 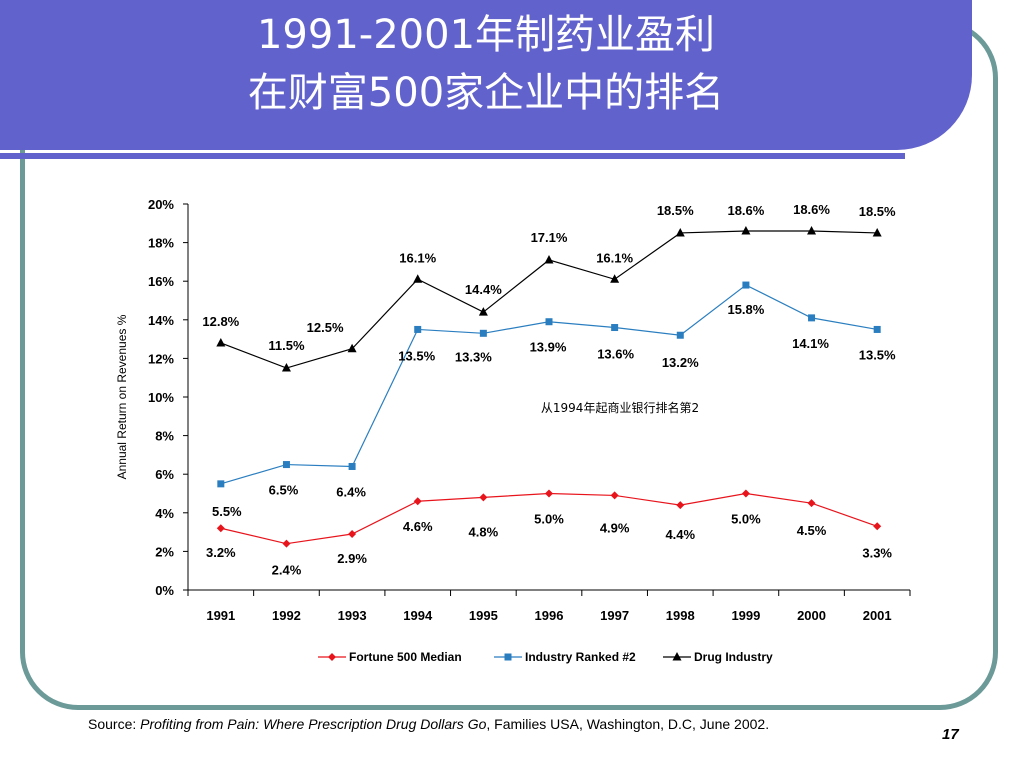 What do you see at coordinates (164, 436) in the screenshot?
I see `y-tick-label: 8%` at bounding box center [164, 436].